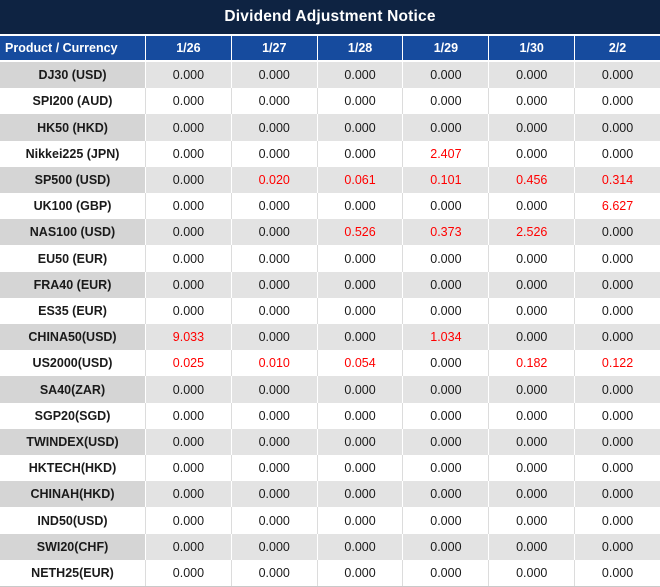 This screenshot has height=587, width=660. What do you see at coordinates (73, 494) in the screenshot?
I see `product-label: CHINAH(HKD)` at bounding box center [73, 494].